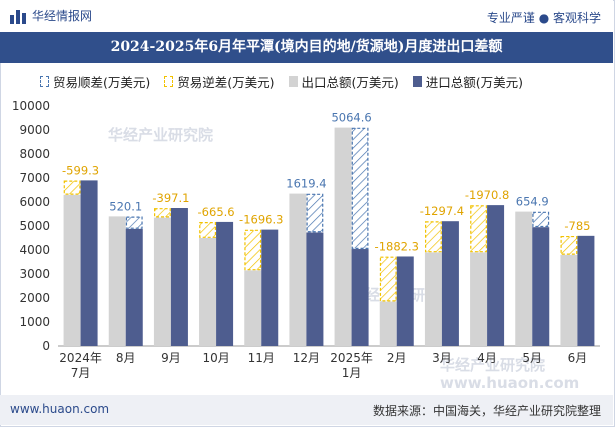 The image size is (615, 427). I want to click on footer-source: 数据来源：中国海关，华经产业研究院整理, so click(486, 411).